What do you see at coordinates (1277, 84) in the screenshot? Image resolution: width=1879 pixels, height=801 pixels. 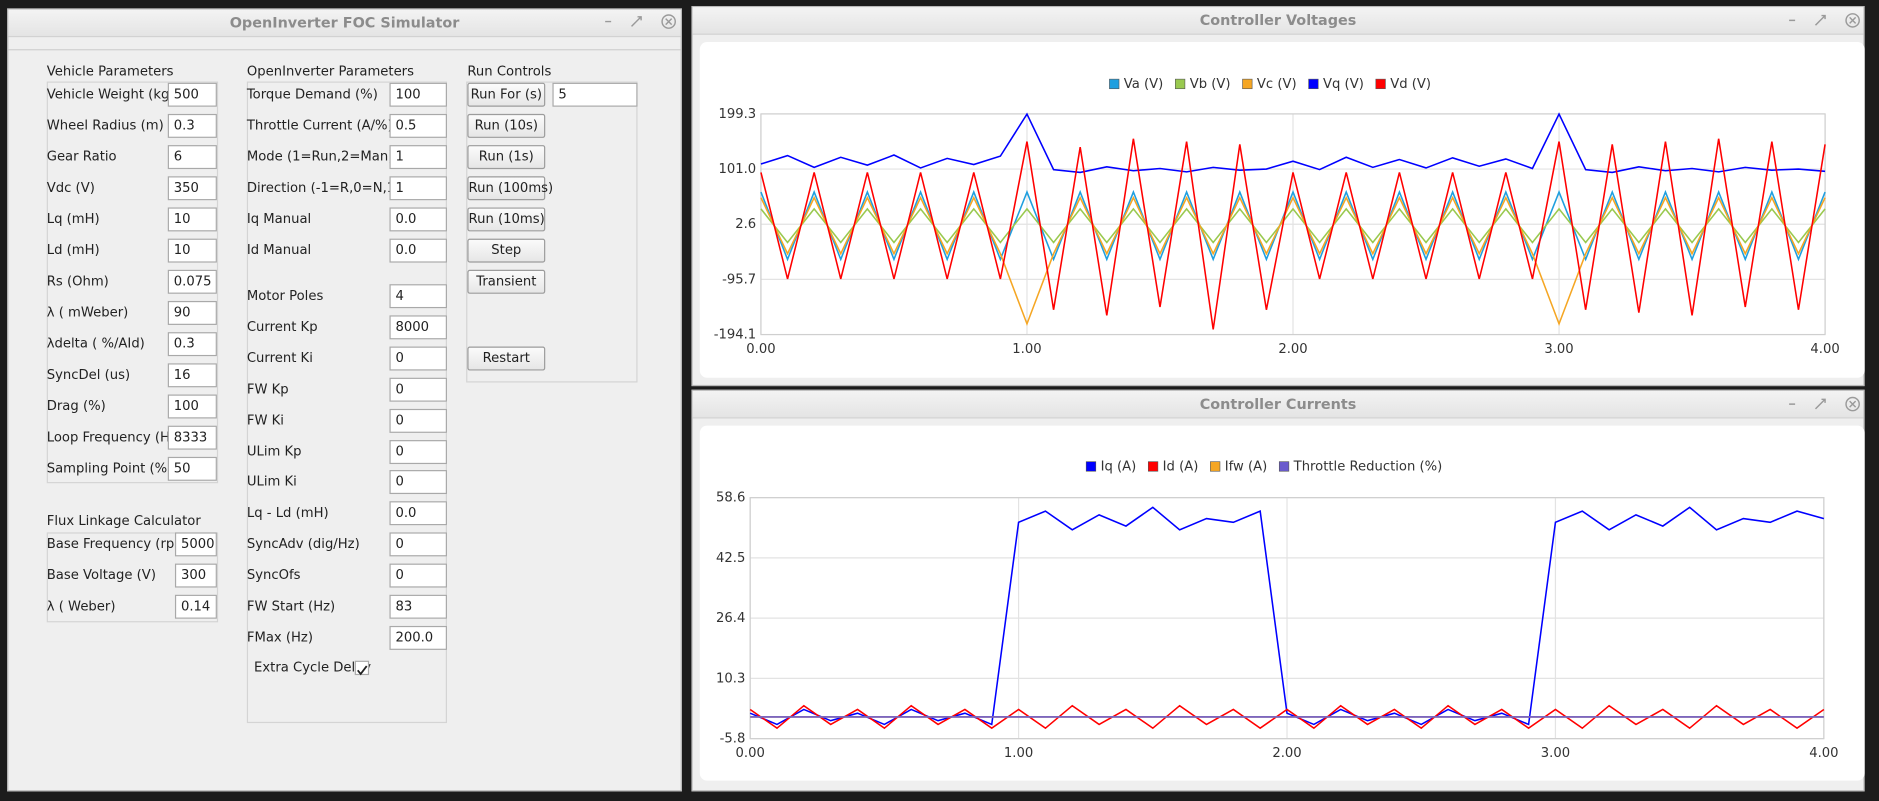 I see `legend-label: Vc (V)` at bounding box center [1277, 84].